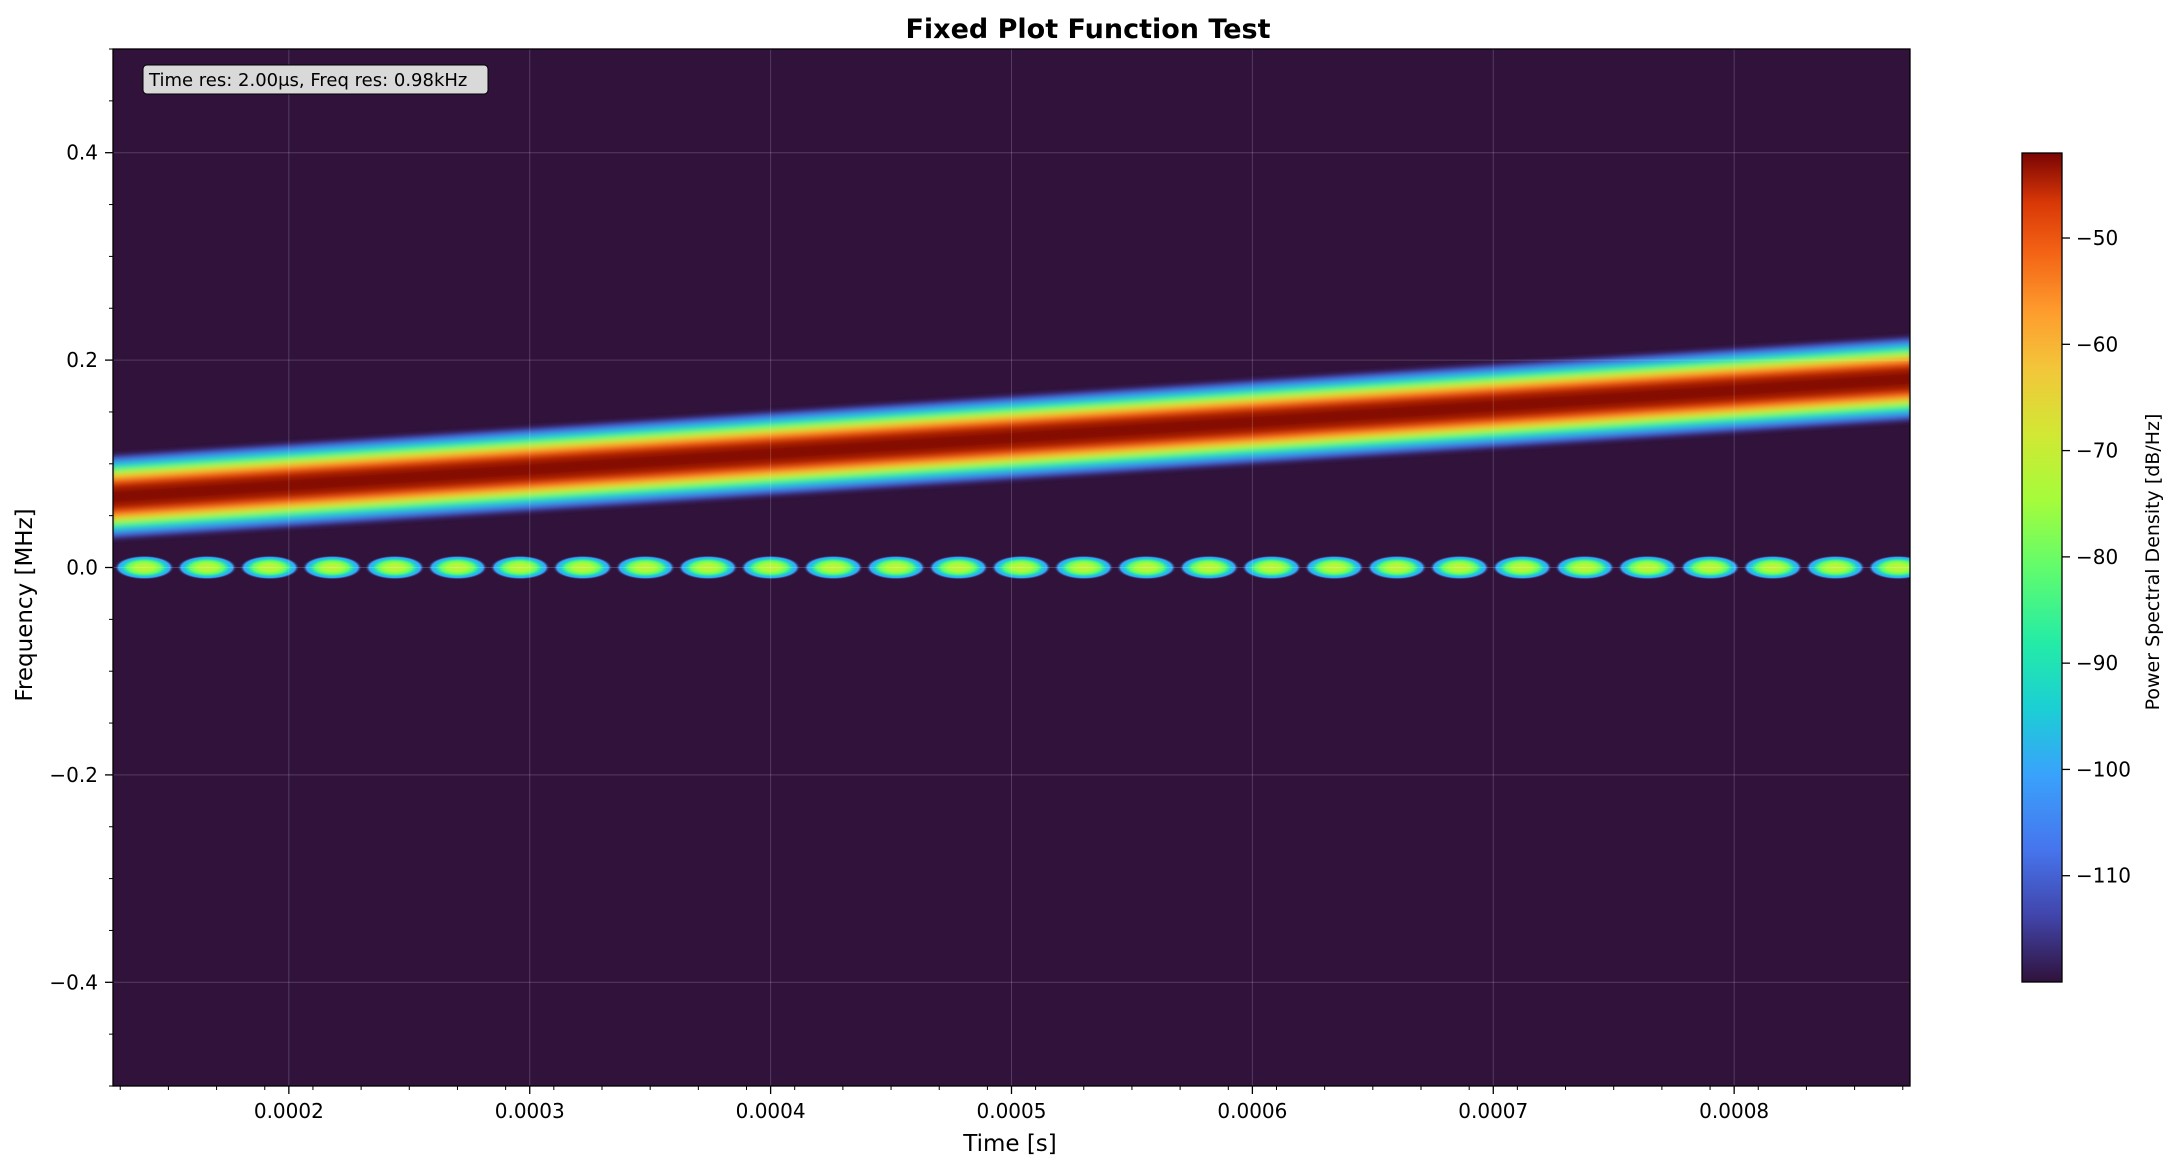 The image size is (2174, 1167). What do you see at coordinates (2097, 238) in the screenshot?
I see `colorbar-tick-label: −50` at bounding box center [2097, 238].